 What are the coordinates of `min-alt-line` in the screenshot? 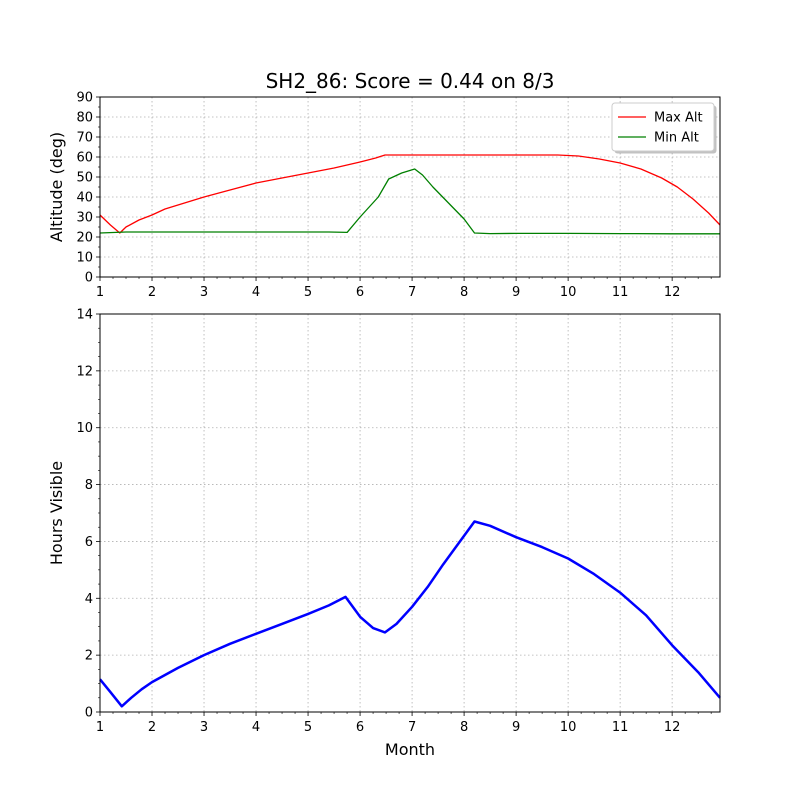 It's located at (409, 201).